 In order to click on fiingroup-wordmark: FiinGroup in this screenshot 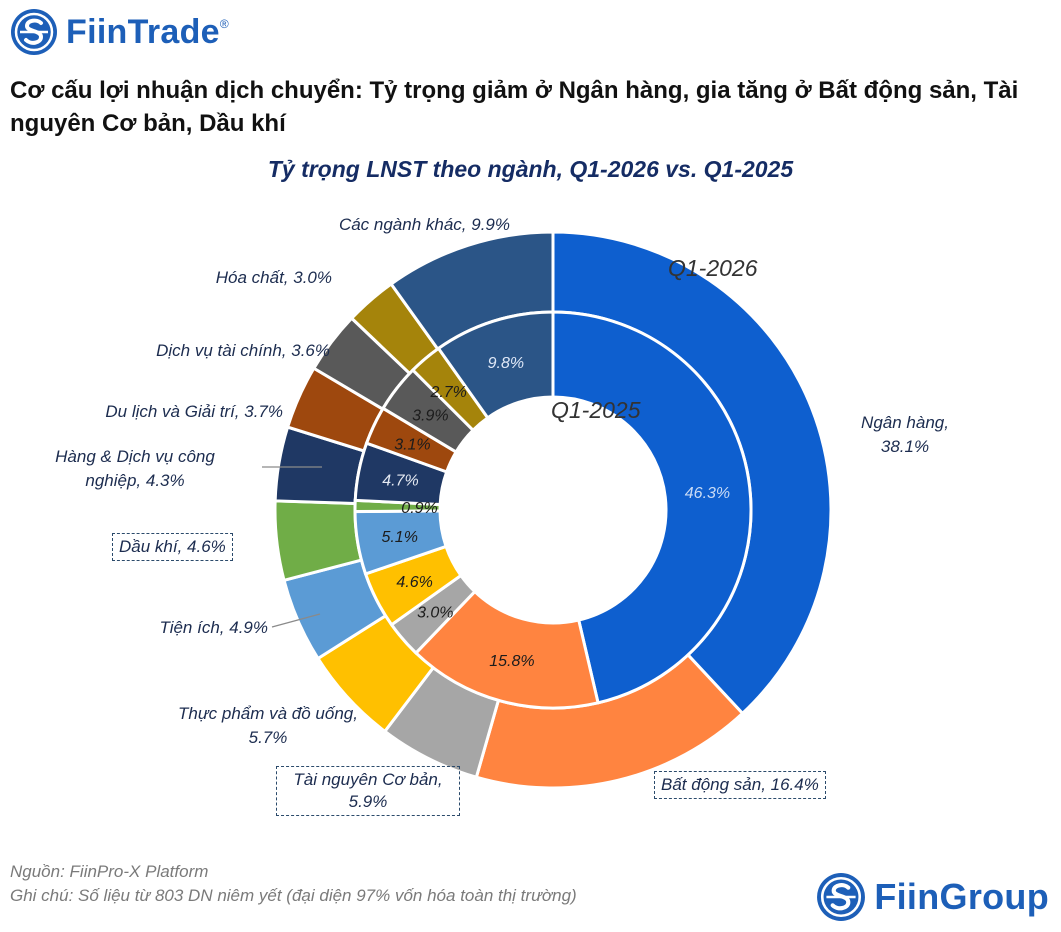, I will do `click(961, 896)`.